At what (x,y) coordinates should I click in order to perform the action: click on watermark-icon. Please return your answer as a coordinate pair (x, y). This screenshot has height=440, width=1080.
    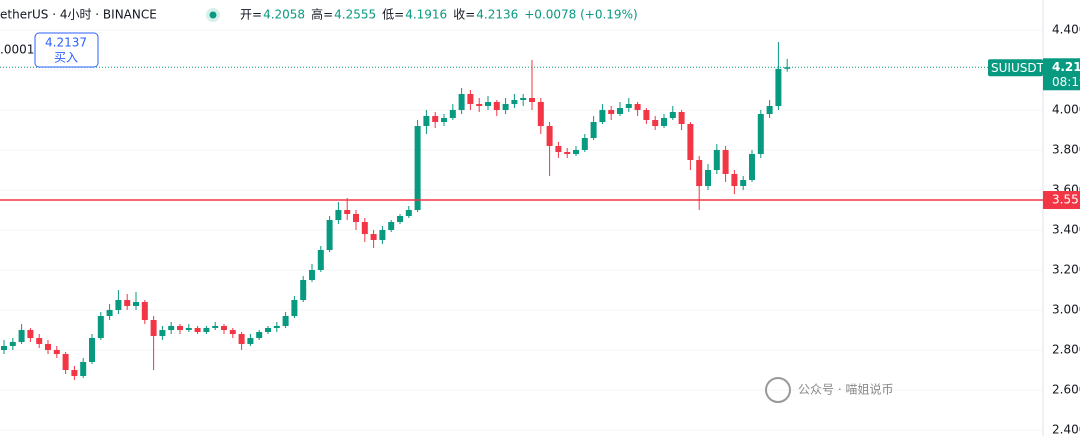
    Looking at the image, I should click on (778, 390).